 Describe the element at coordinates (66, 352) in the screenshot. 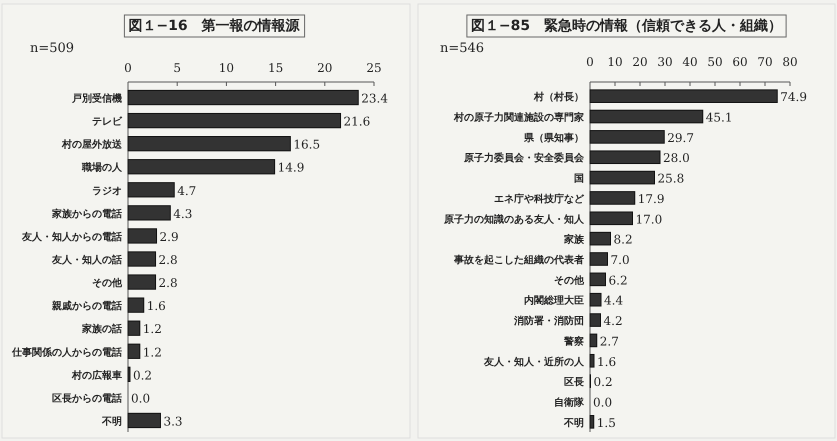

I see `y-tick-label: 仕事関係の人からの電話` at that location.